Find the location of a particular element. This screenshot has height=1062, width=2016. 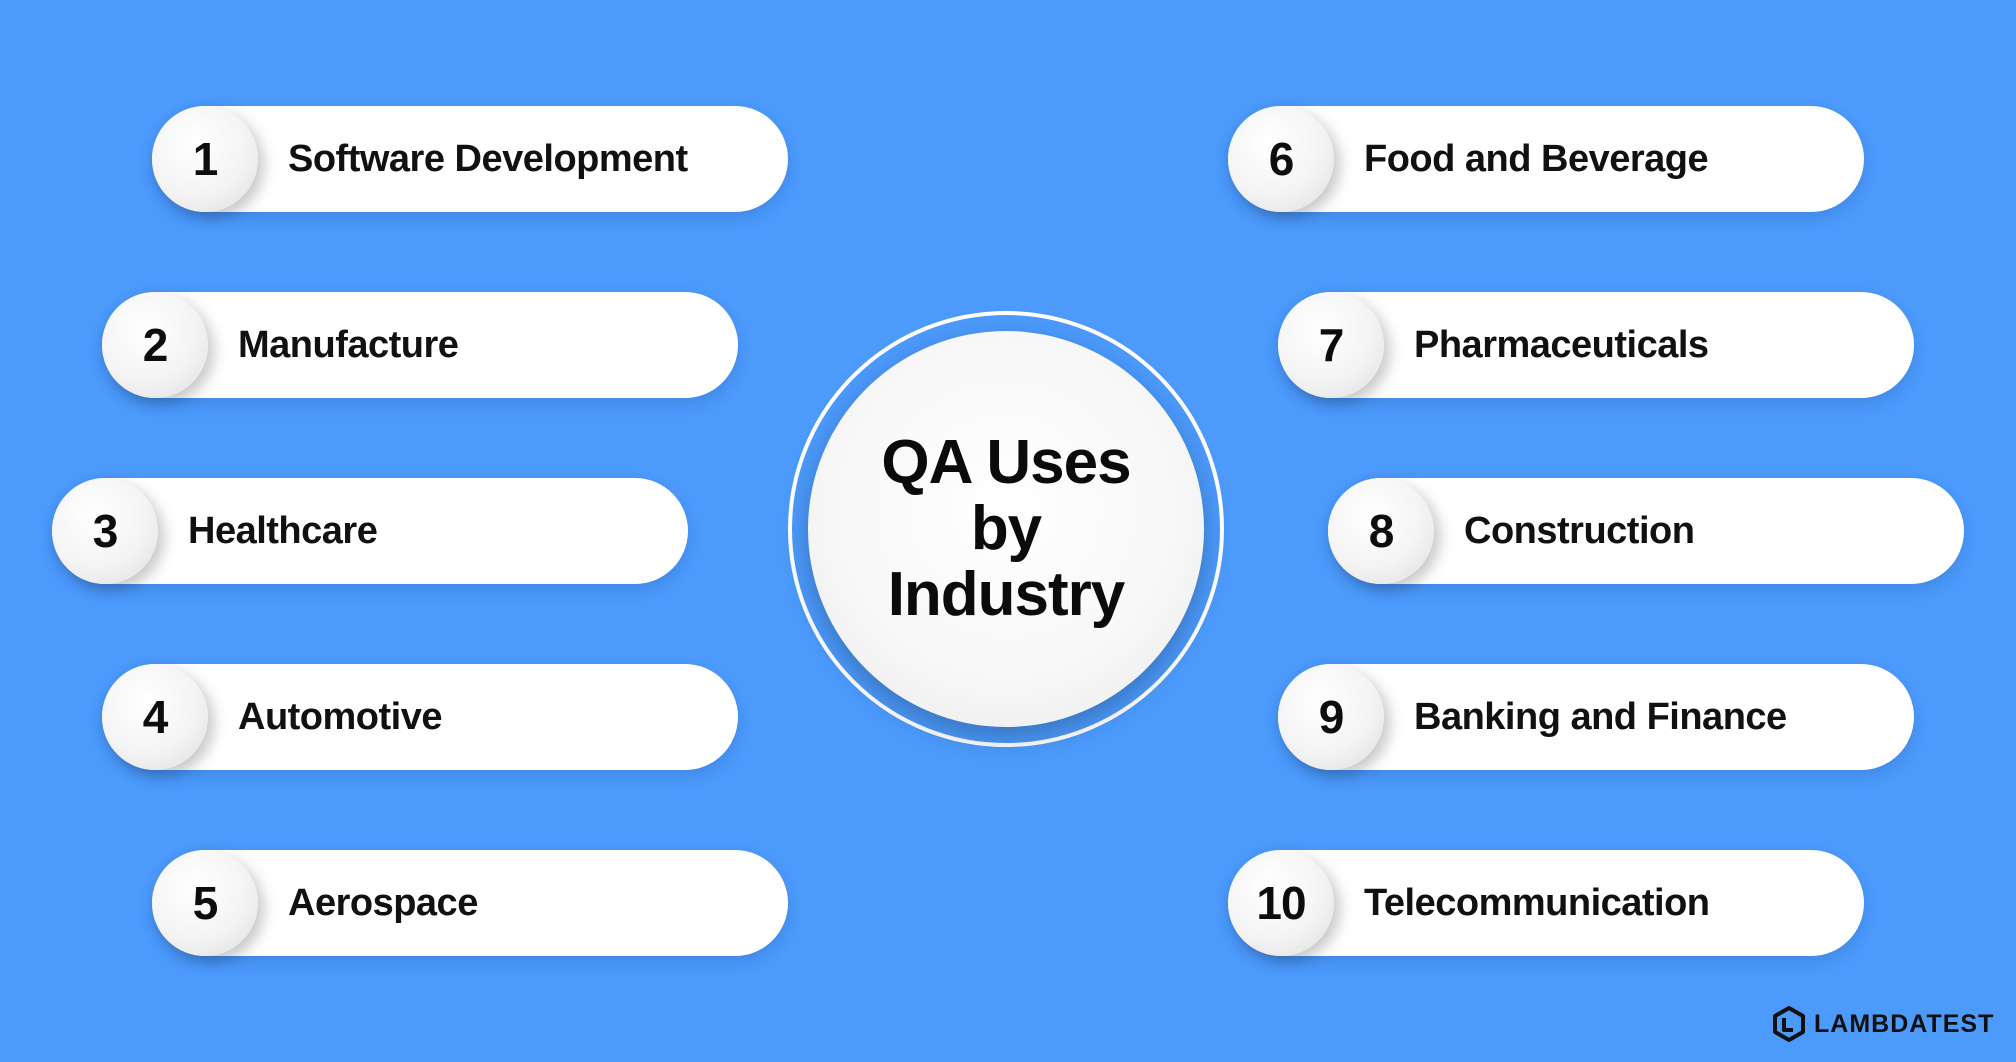

industry-label: Telecommunication is located at coordinates (1537, 903).